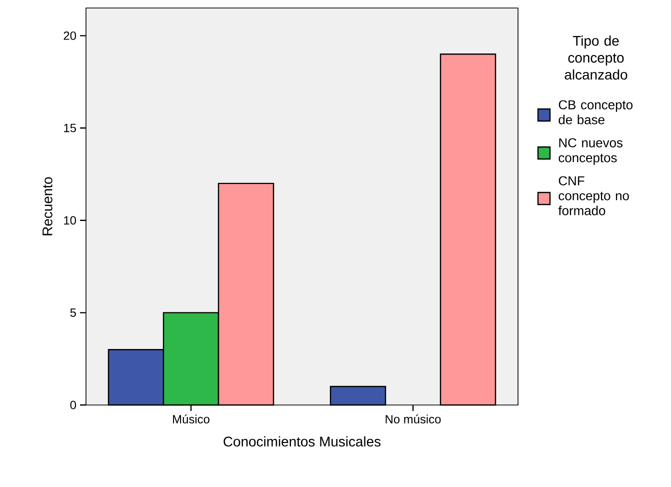  What do you see at coordinates (590, 151) in the screenshot?
I see `legend-label: NC nuevos conceptos` at bounding box center [590, 151].